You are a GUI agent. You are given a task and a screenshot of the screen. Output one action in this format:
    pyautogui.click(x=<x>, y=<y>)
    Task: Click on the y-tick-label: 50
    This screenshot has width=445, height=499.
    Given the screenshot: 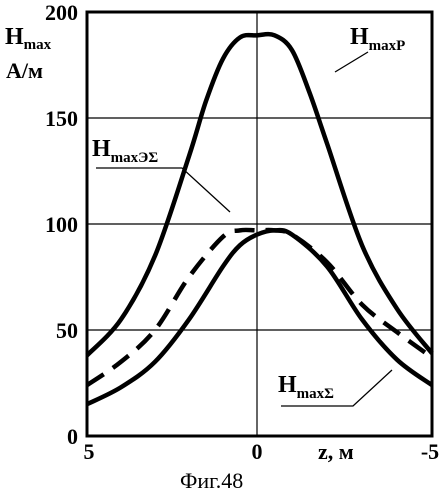 What is the action you would take?
    pyautogui.click(x=67, y=330)
    